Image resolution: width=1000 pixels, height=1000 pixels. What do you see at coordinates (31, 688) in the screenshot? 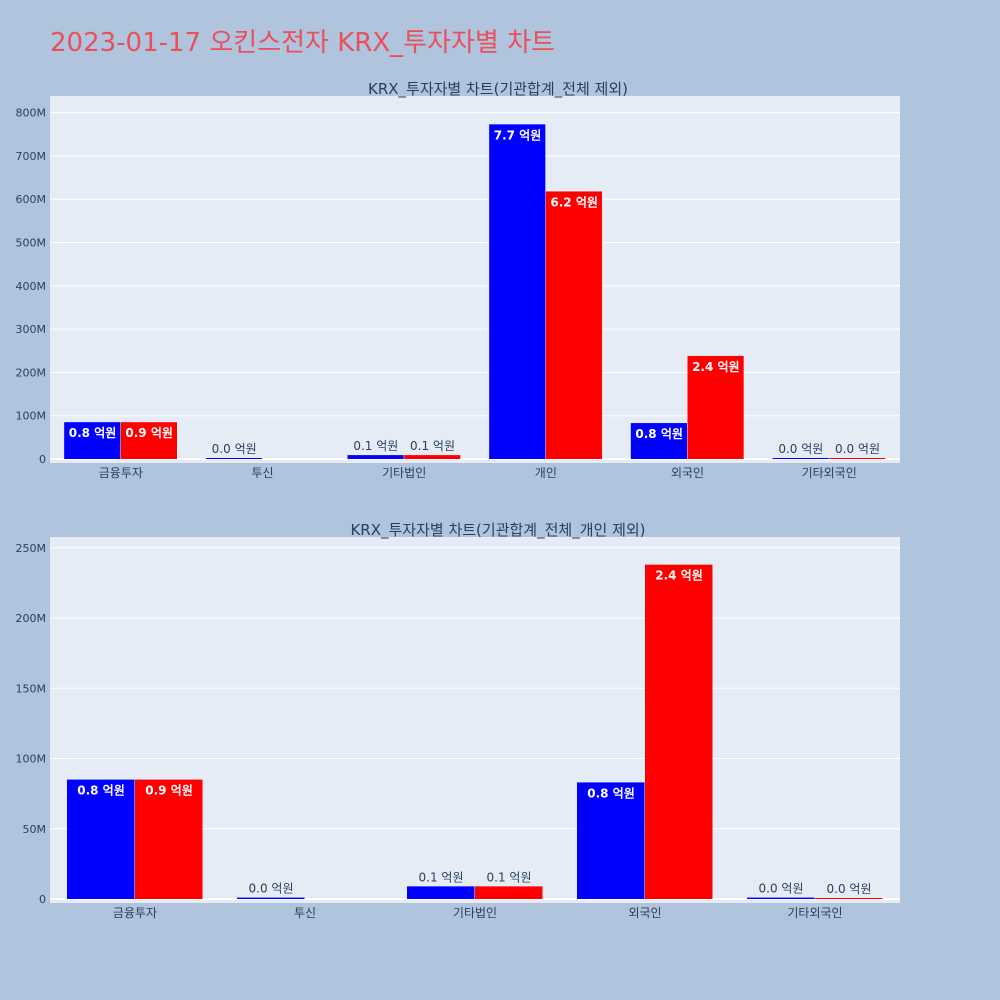
I see `y-tick-label: 150M` at bounding box center [31, 688].